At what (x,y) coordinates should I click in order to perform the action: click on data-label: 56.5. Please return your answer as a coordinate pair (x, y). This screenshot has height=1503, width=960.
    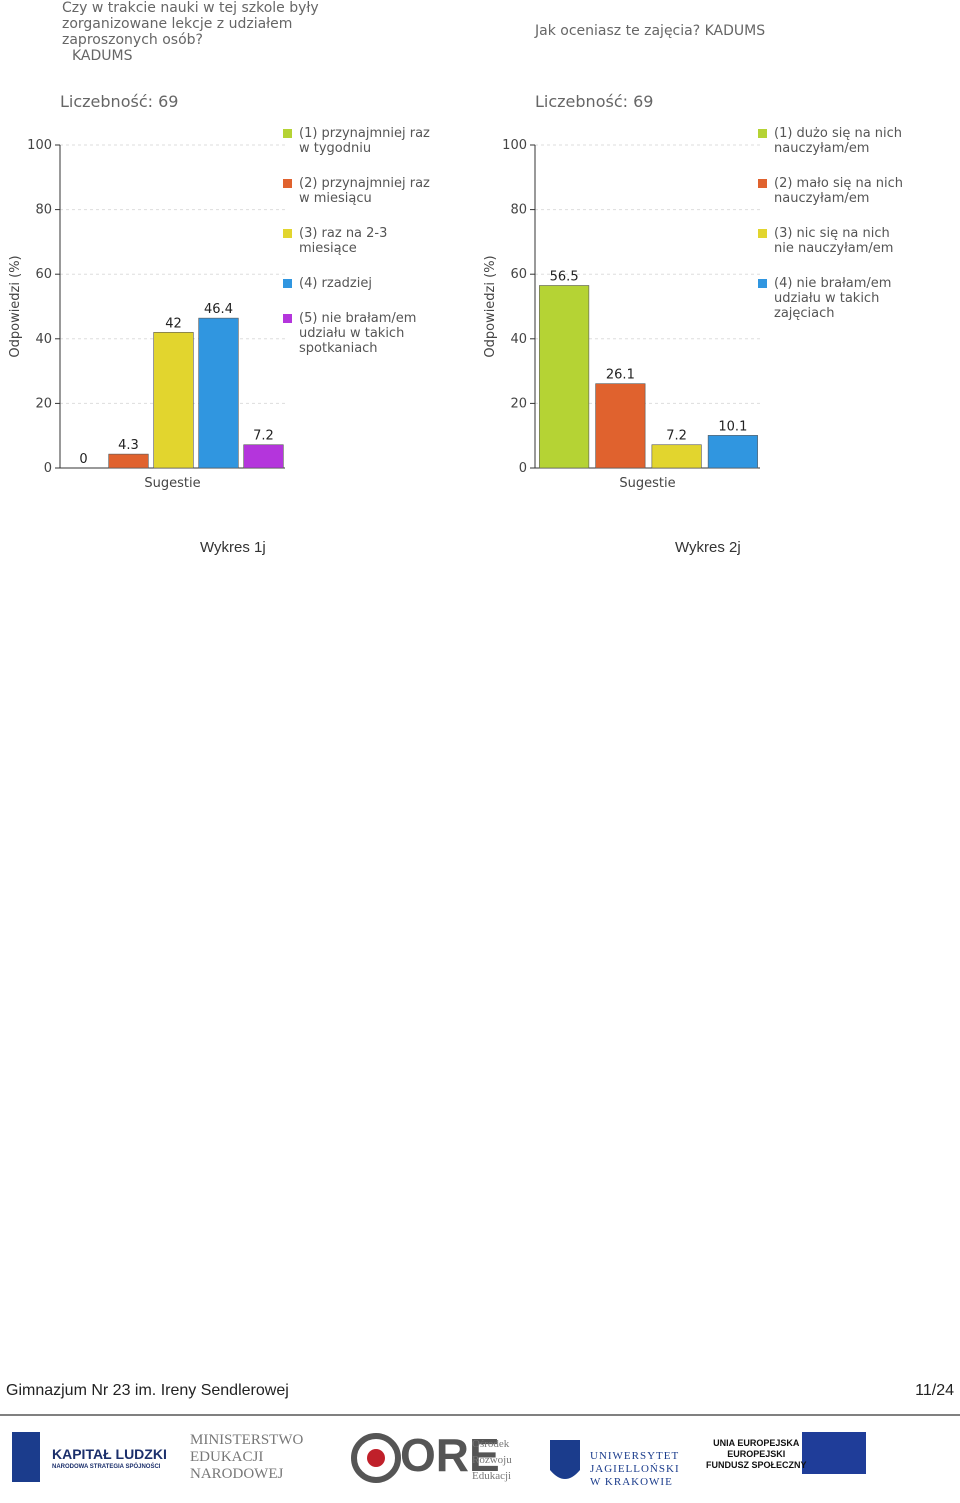
    Looking at the image, I should click on (564, 277).